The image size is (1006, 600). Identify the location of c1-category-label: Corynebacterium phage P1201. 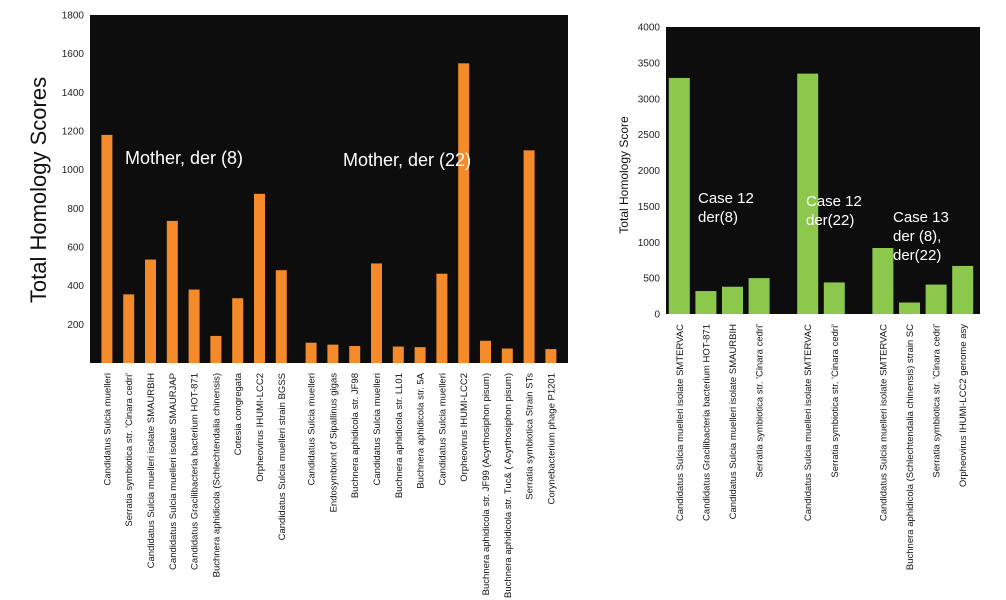
(551, 439).